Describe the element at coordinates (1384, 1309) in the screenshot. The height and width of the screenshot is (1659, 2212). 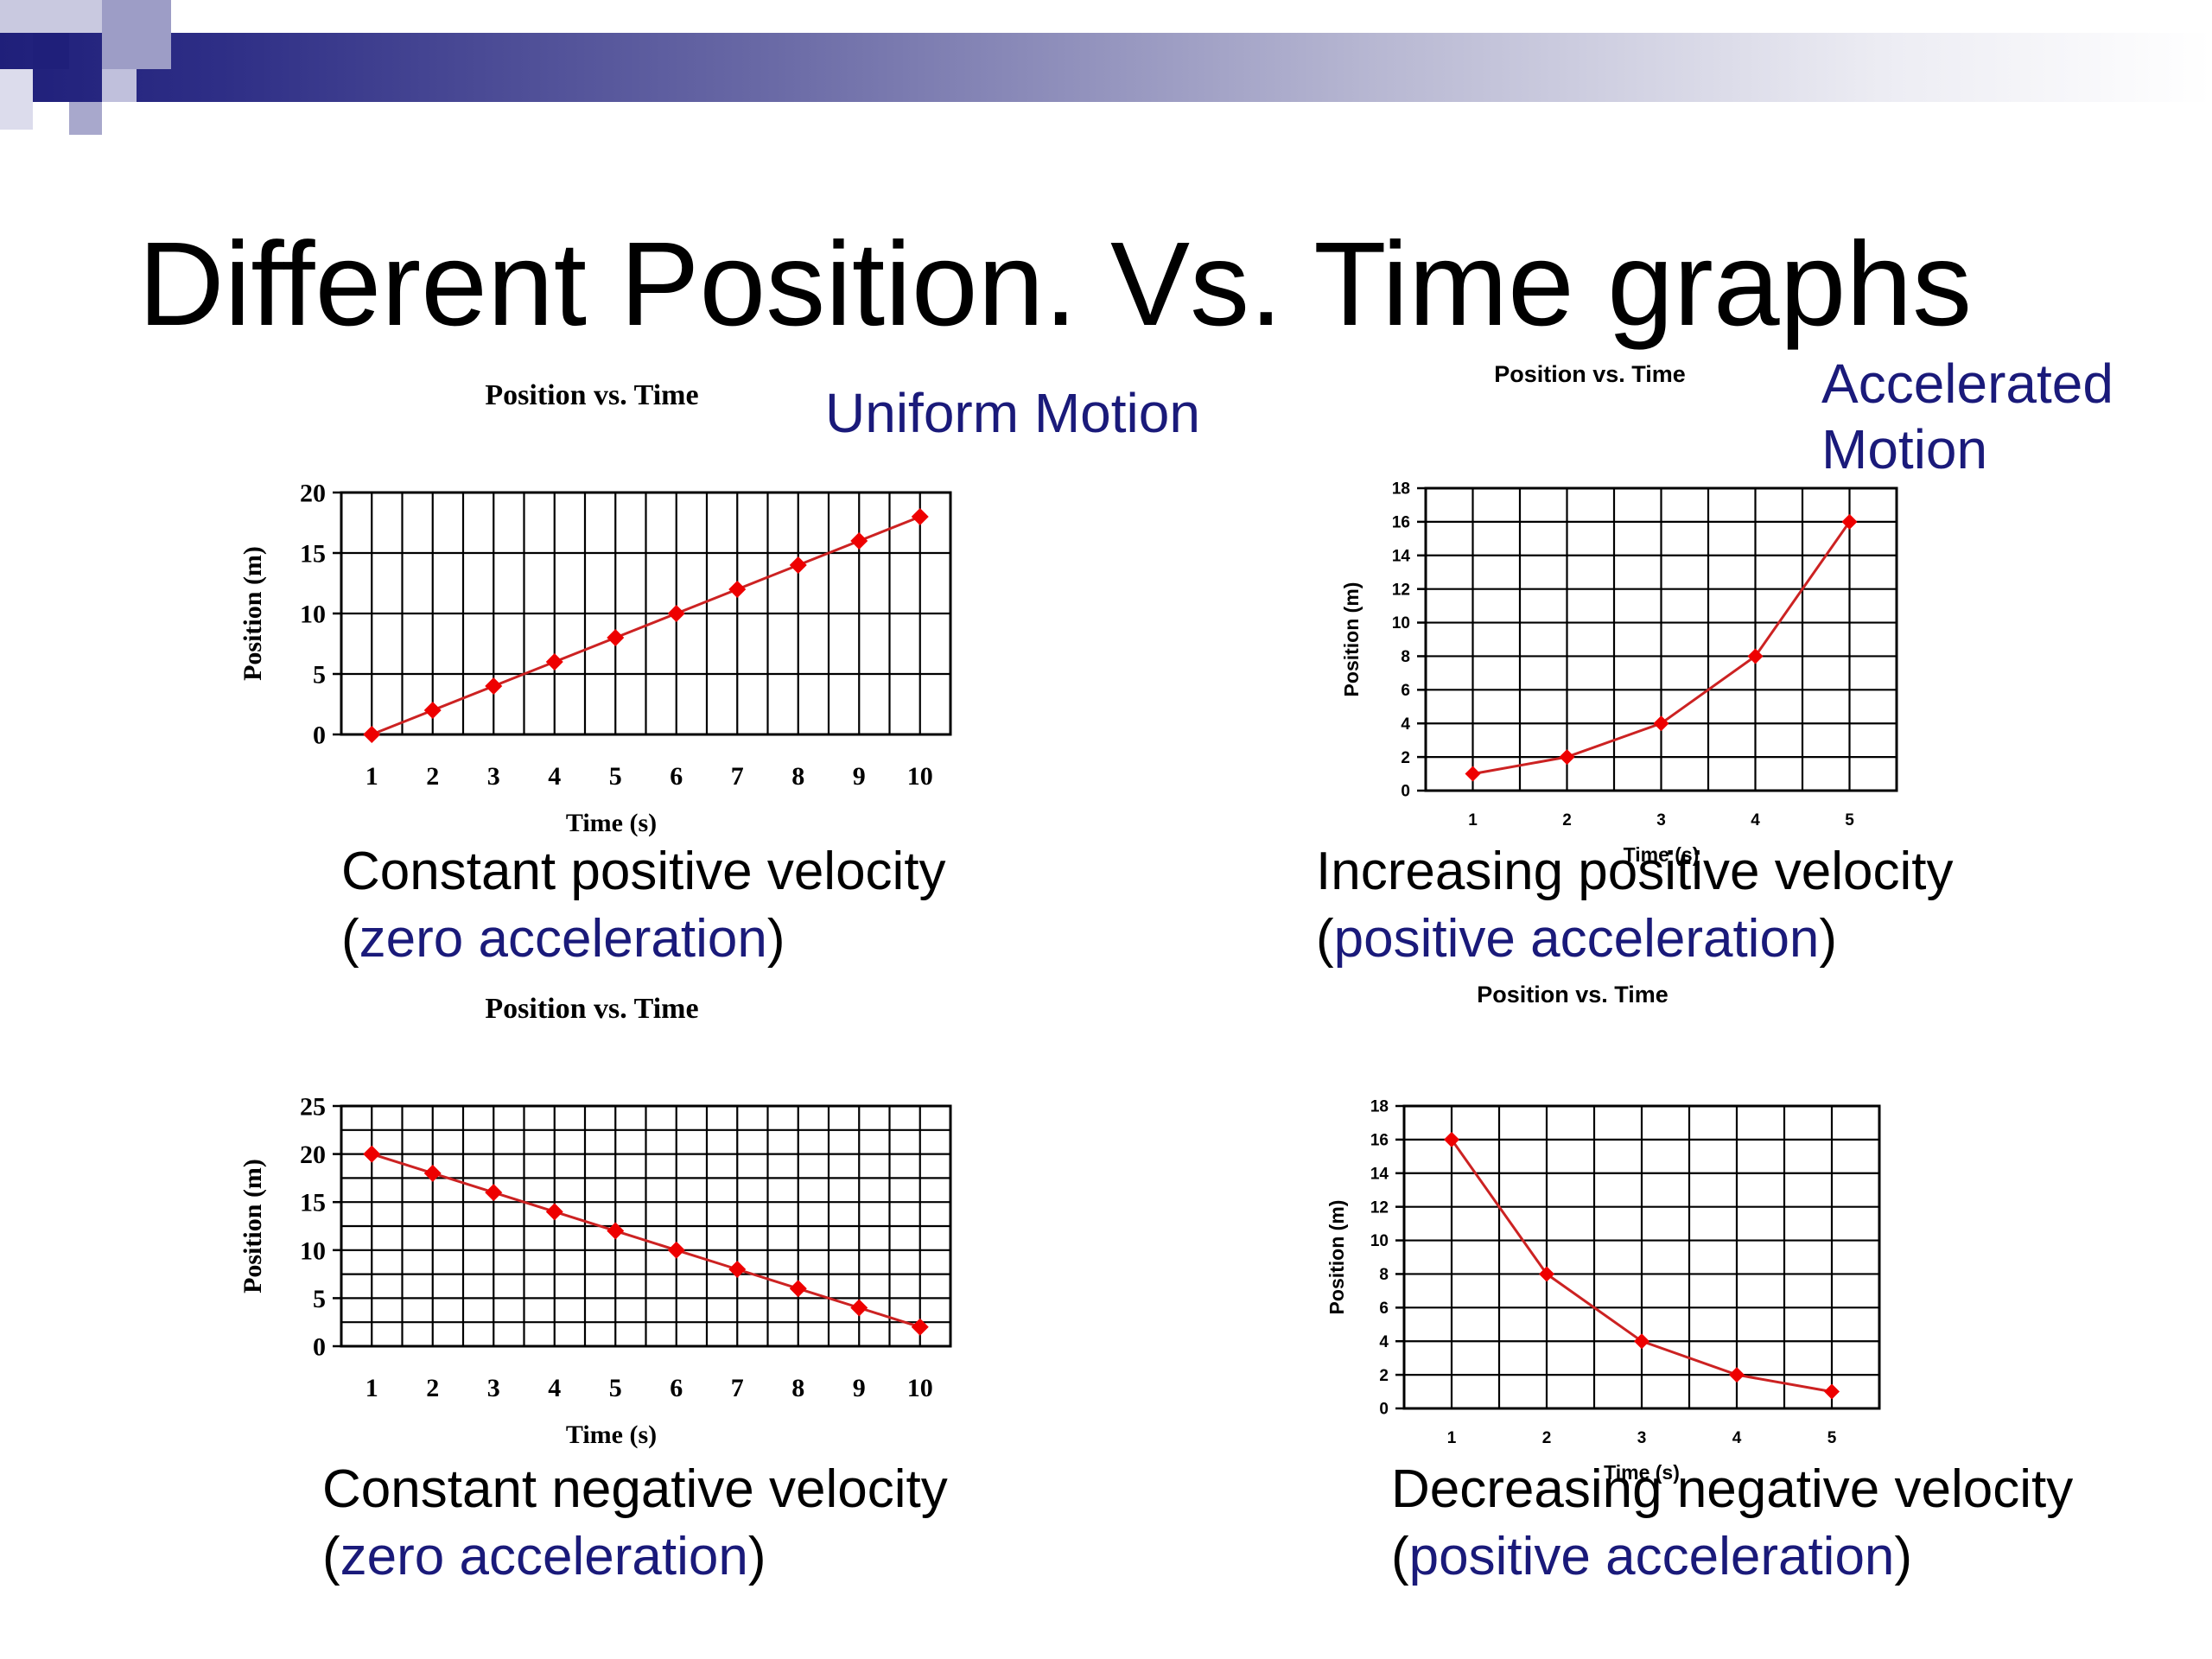
I see `y-tick-label: 6` at that location.